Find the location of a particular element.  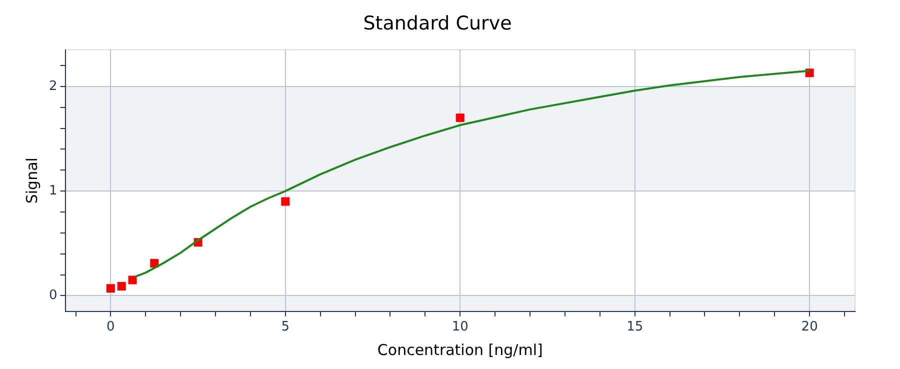

x-tick-label: 10 is located at coordinates (460, 327).